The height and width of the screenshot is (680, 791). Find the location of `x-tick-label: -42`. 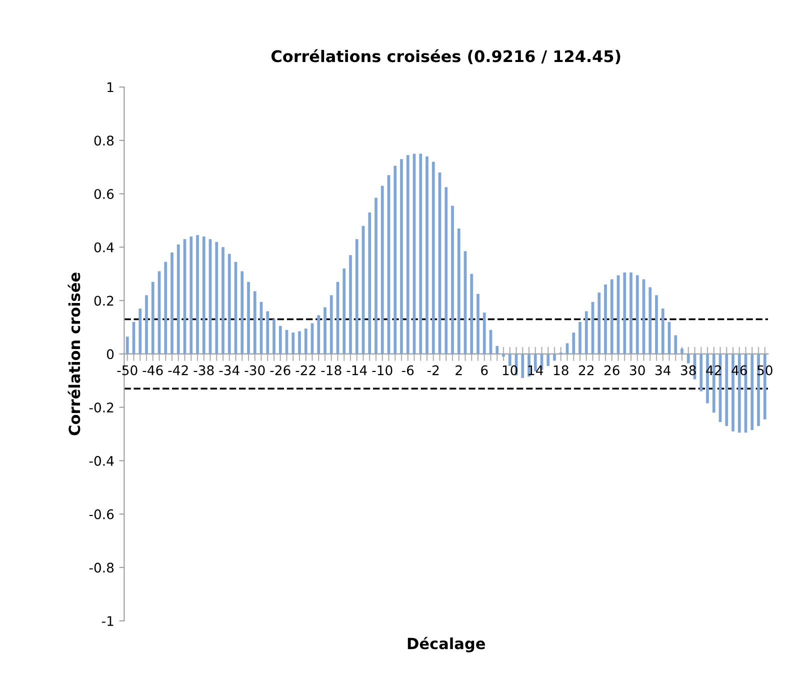

x-tick-label: -42 is located at coordinates (178, 370).